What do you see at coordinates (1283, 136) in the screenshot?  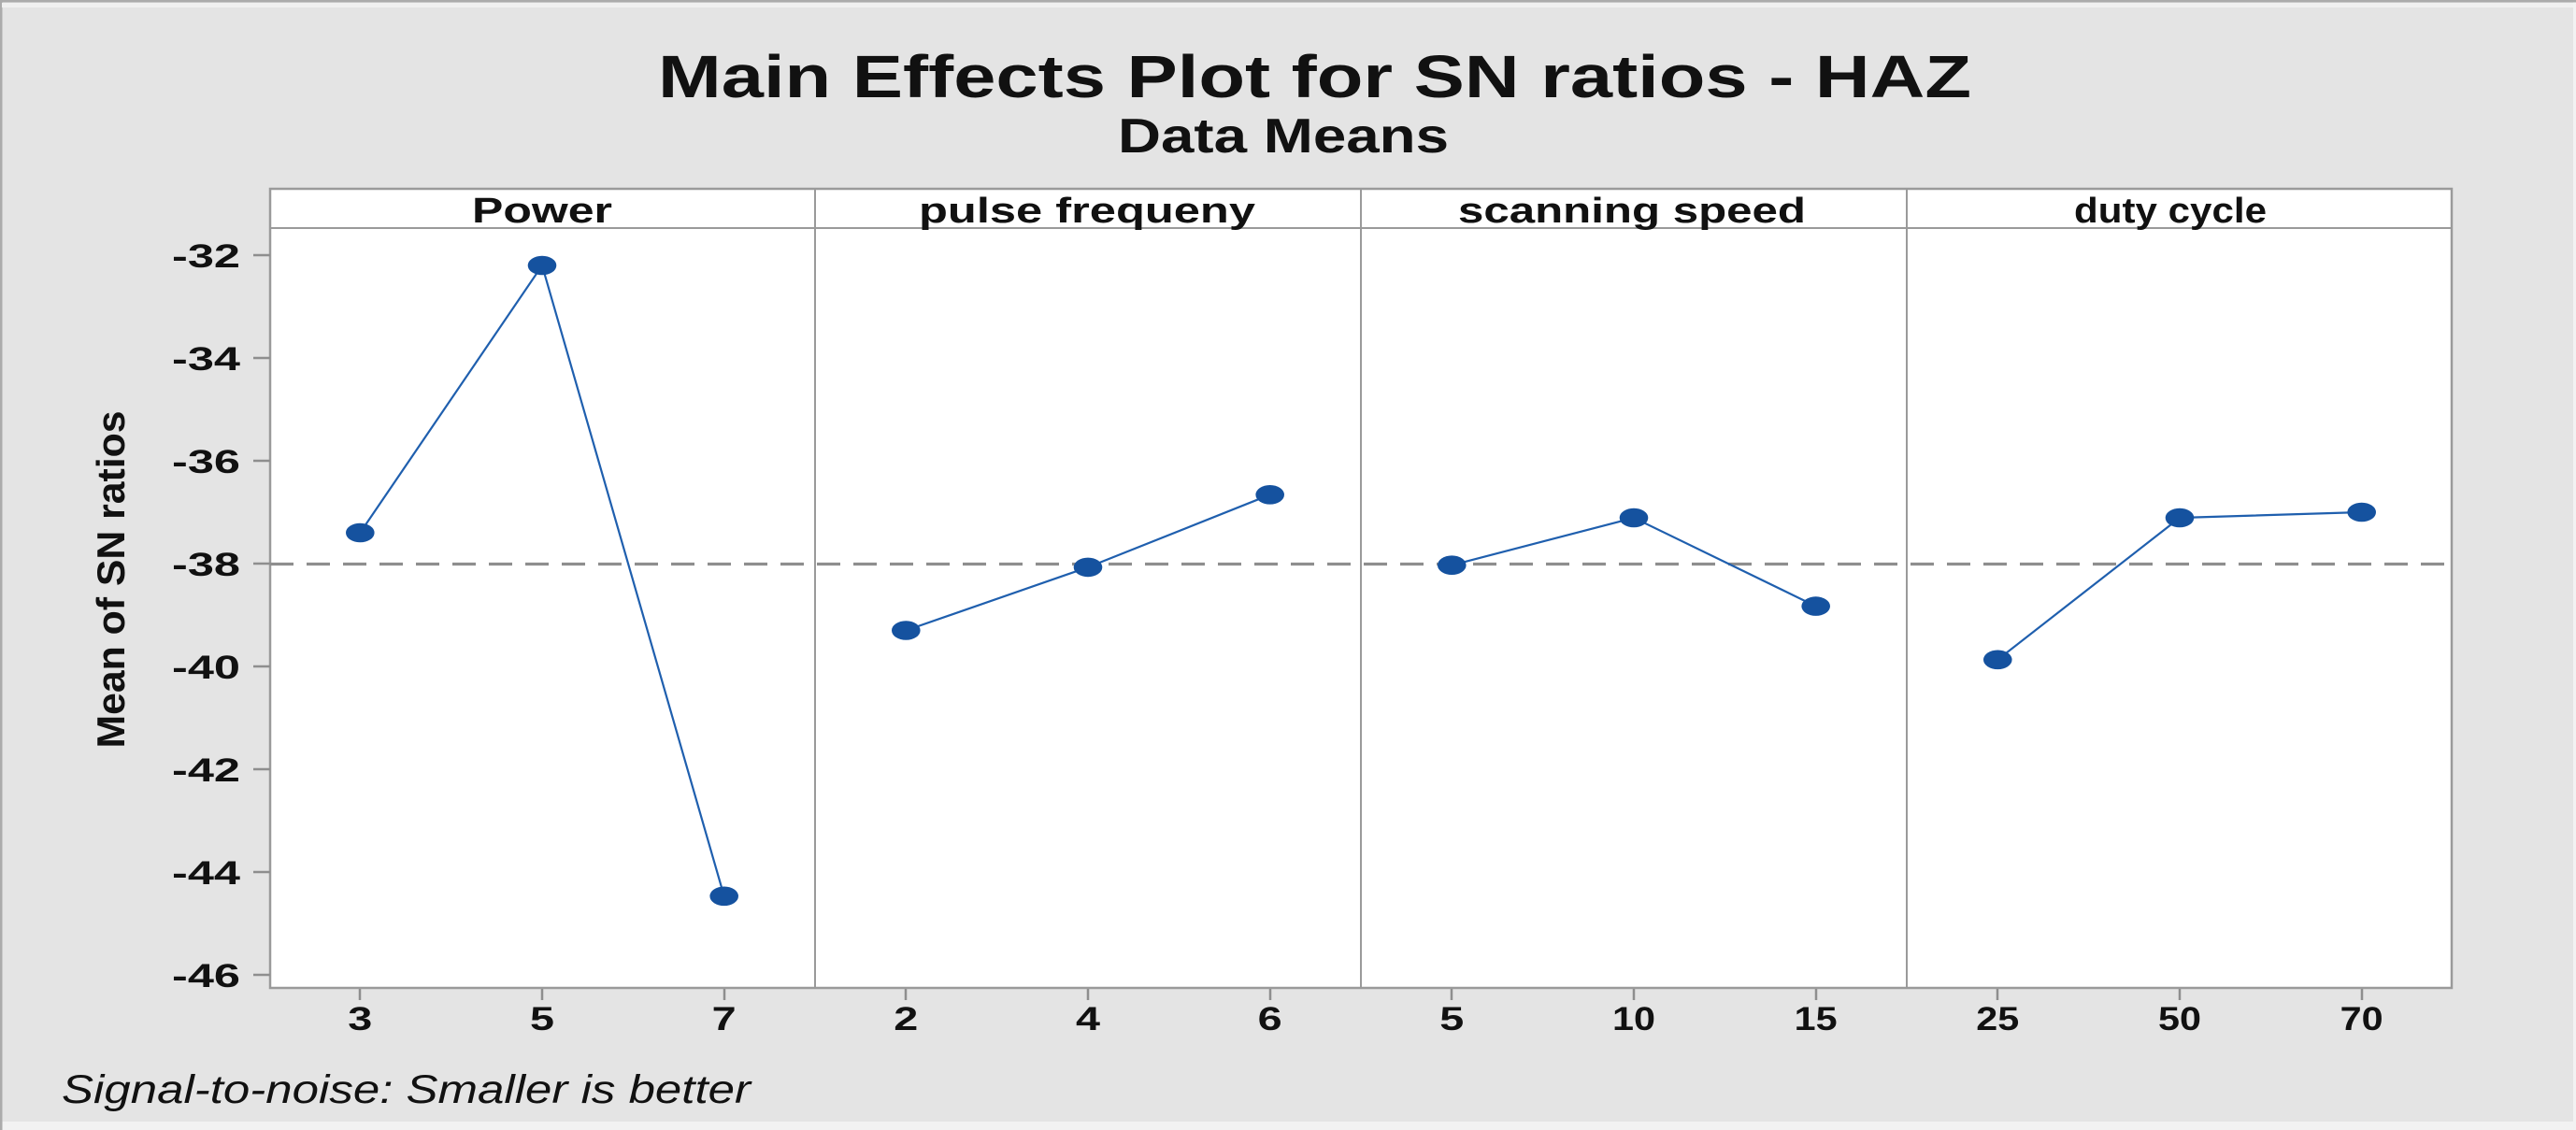 I see `svg-text: Data Means` at bounding box center [1283, 136].